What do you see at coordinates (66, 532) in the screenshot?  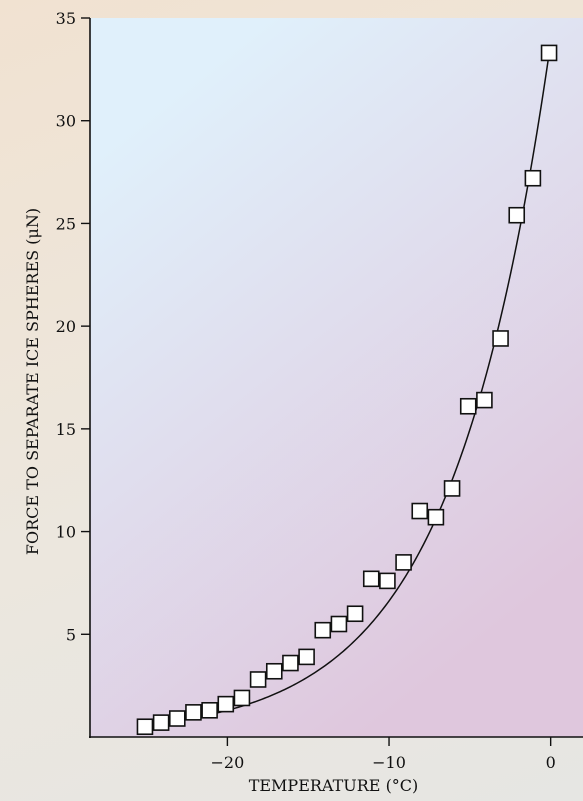 I see `y-tick-label: 10` at bounding box center [66, 532].